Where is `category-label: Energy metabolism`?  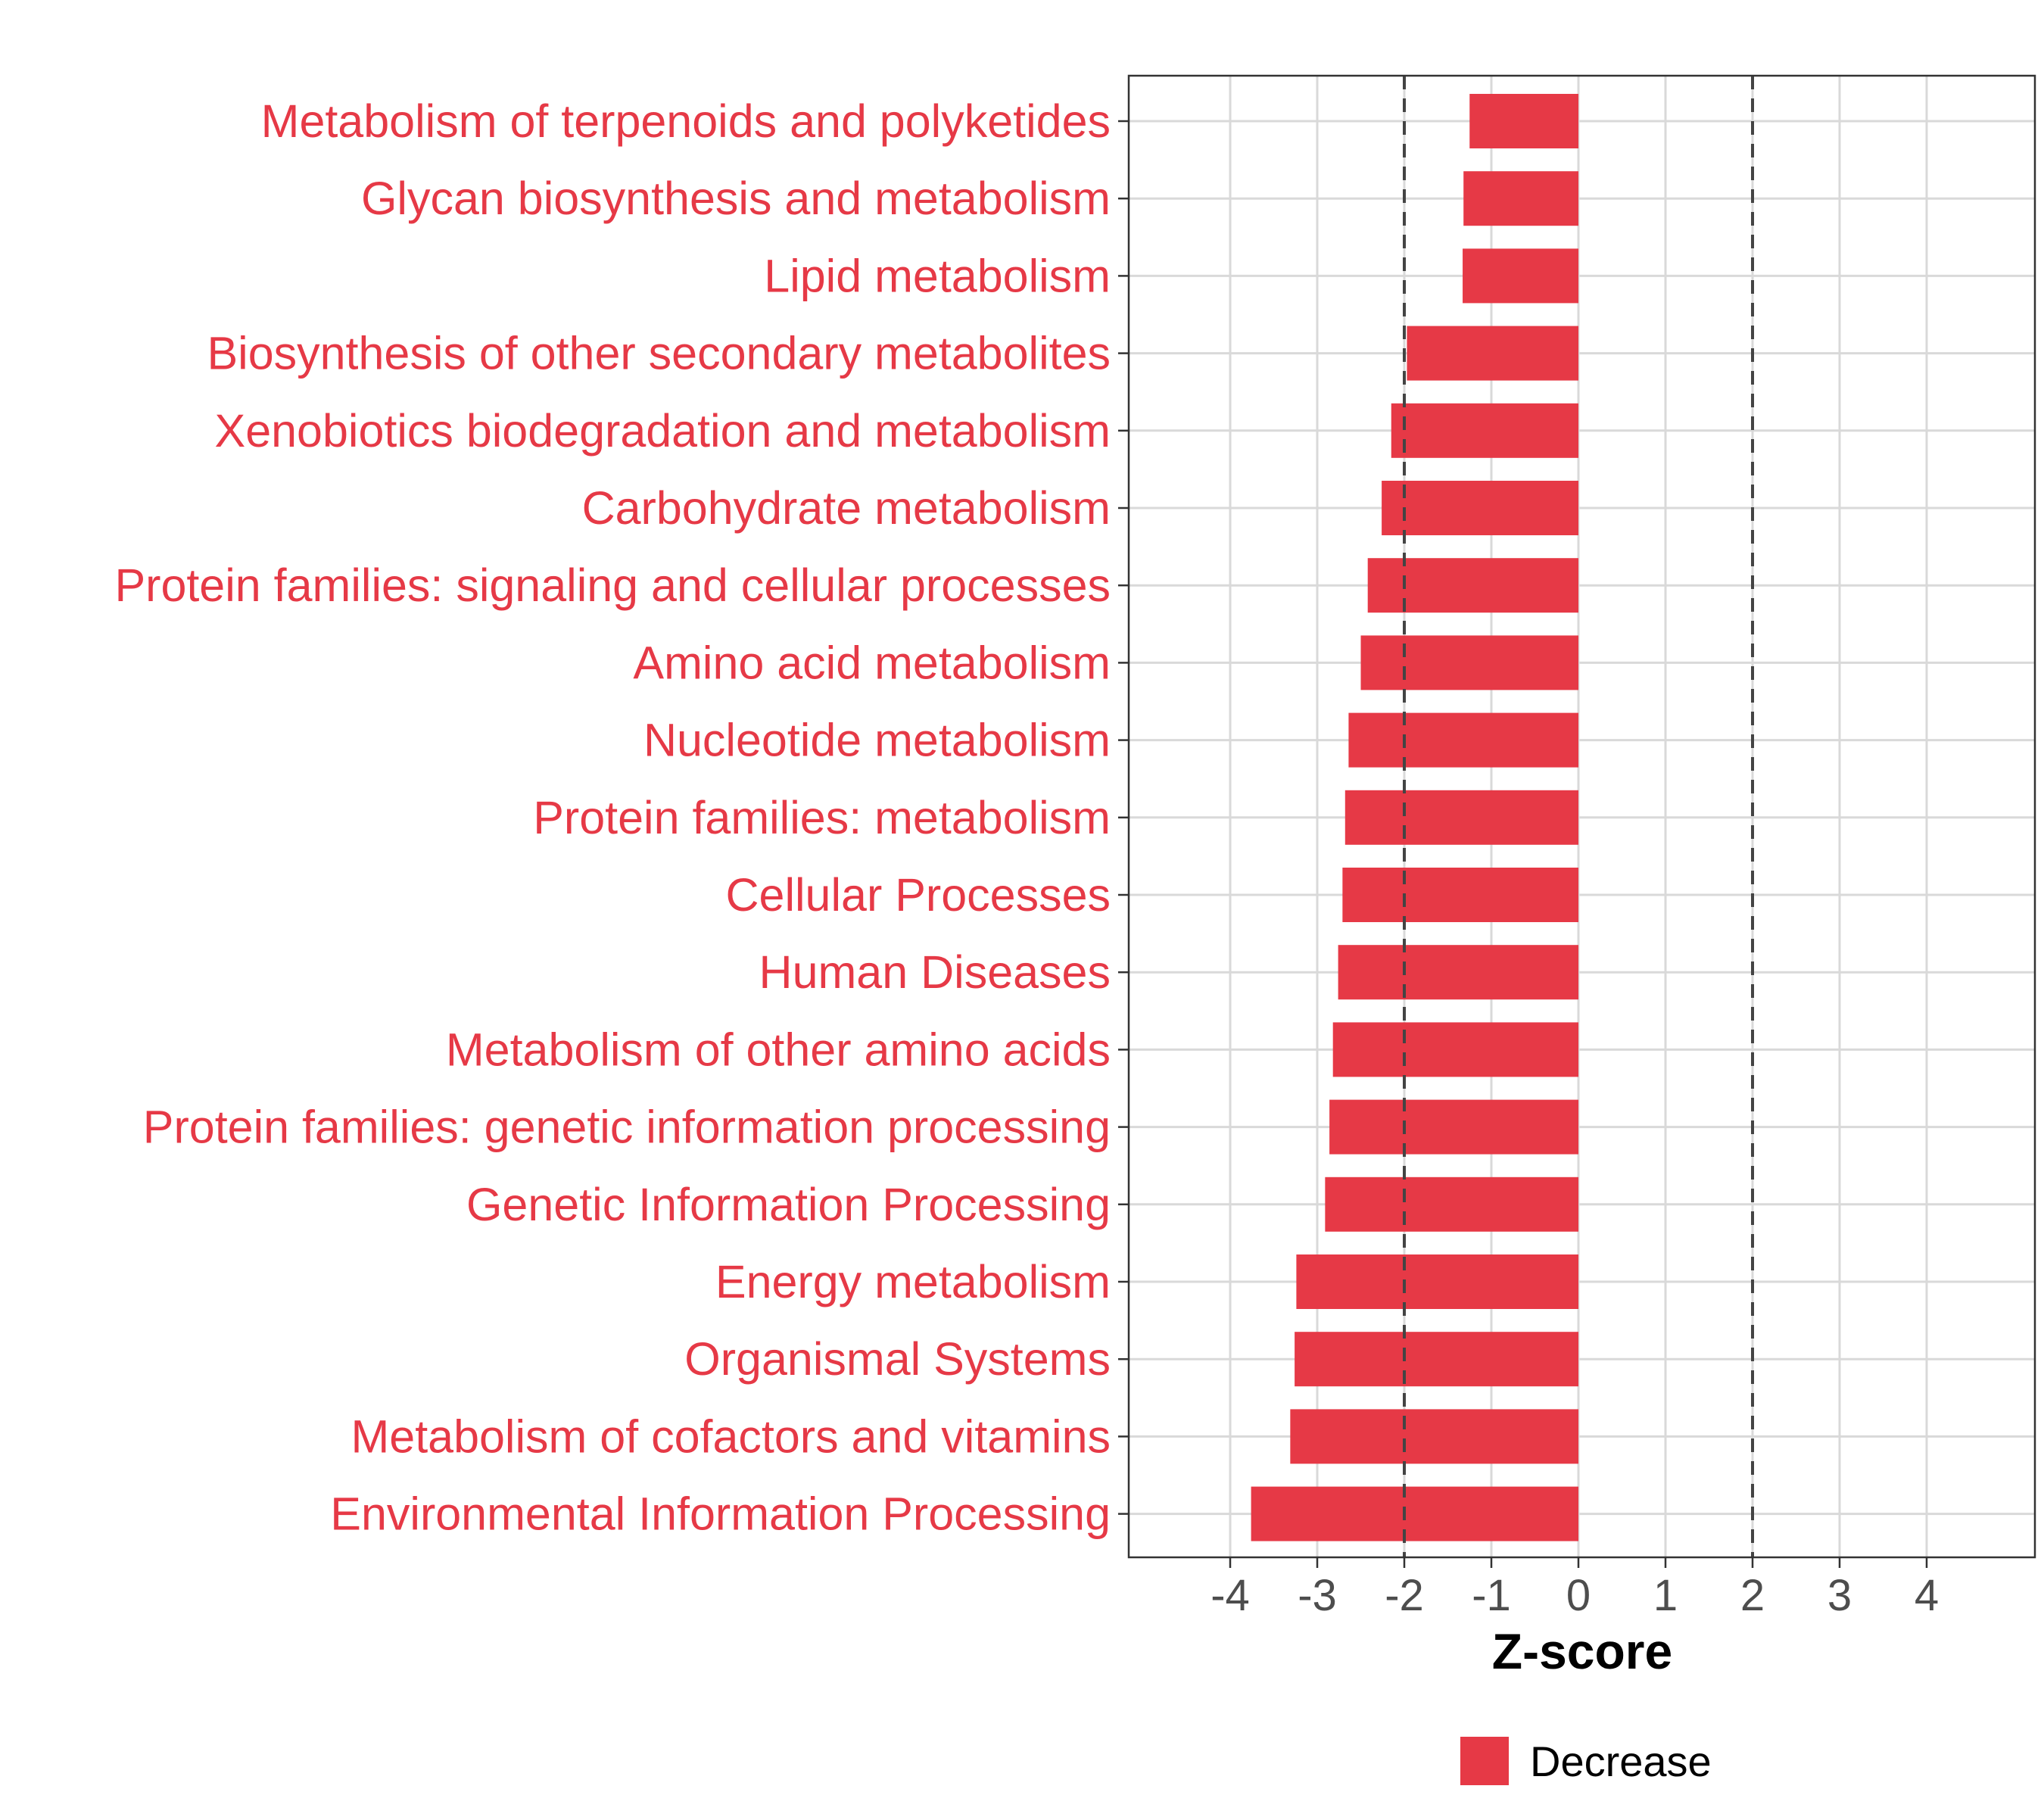
category-label: Energy metabolism is located at coordinates (913, 1281).